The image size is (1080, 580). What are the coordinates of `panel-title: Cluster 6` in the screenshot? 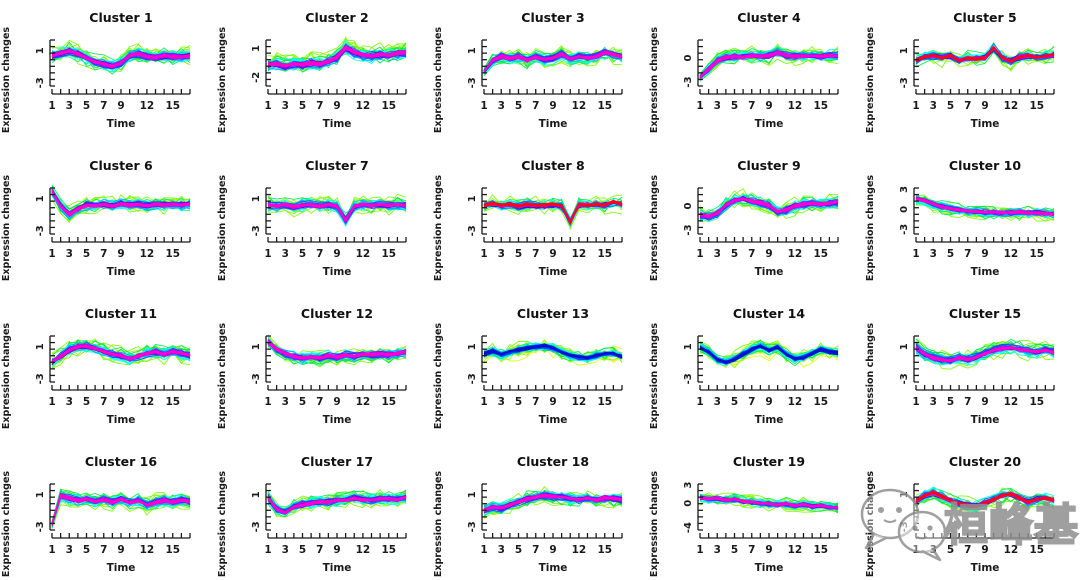 It's located at (121, 165).